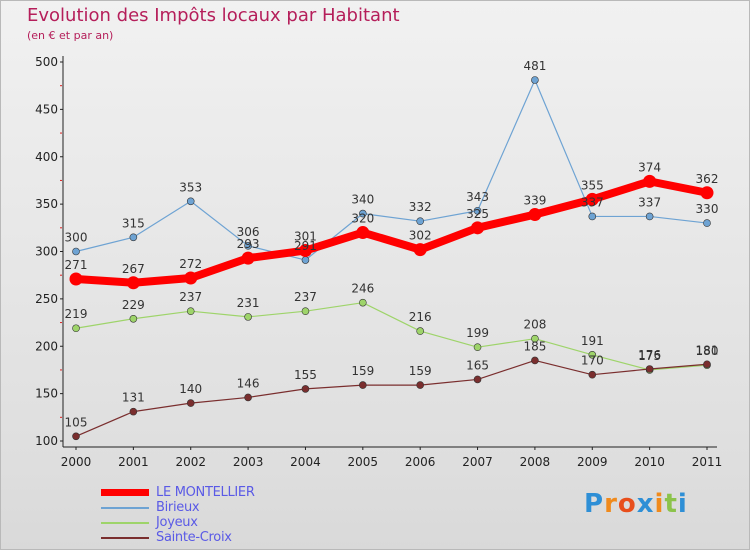 This screenshot has width=750, height=550. I want to click on data-label-le-montellier: 339, so click(534, 201).